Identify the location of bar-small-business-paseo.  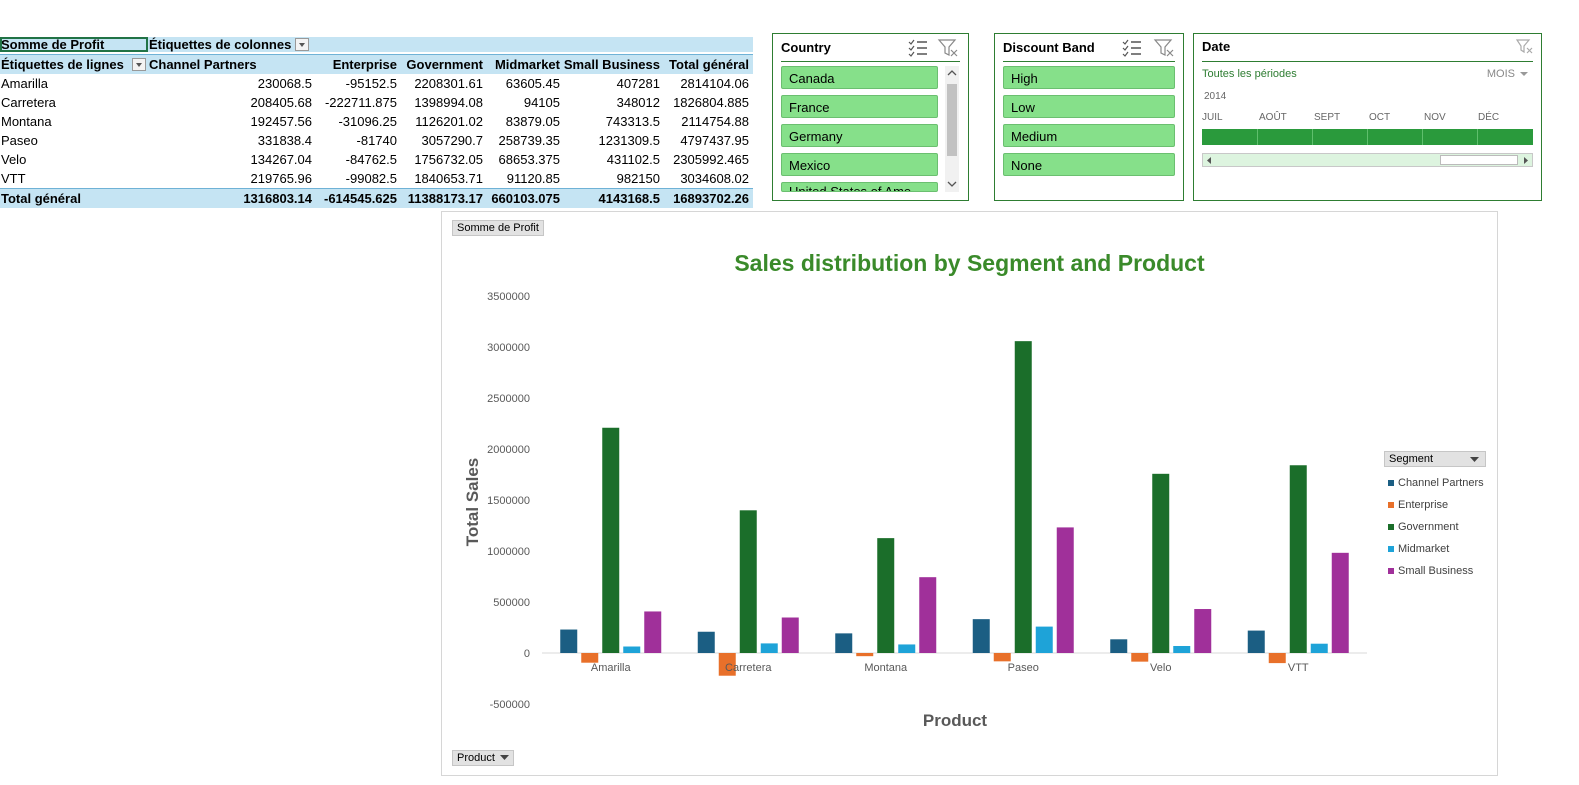
(1065, 590).